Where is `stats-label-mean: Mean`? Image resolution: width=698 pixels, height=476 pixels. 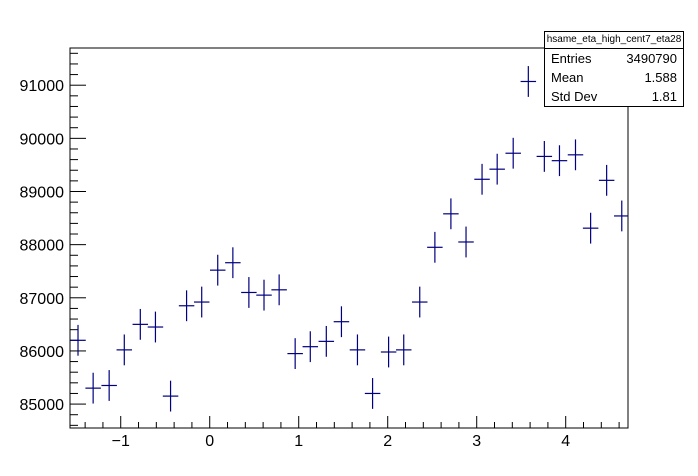 stats-label-mean: Mean is located at coordinates (567, 77).